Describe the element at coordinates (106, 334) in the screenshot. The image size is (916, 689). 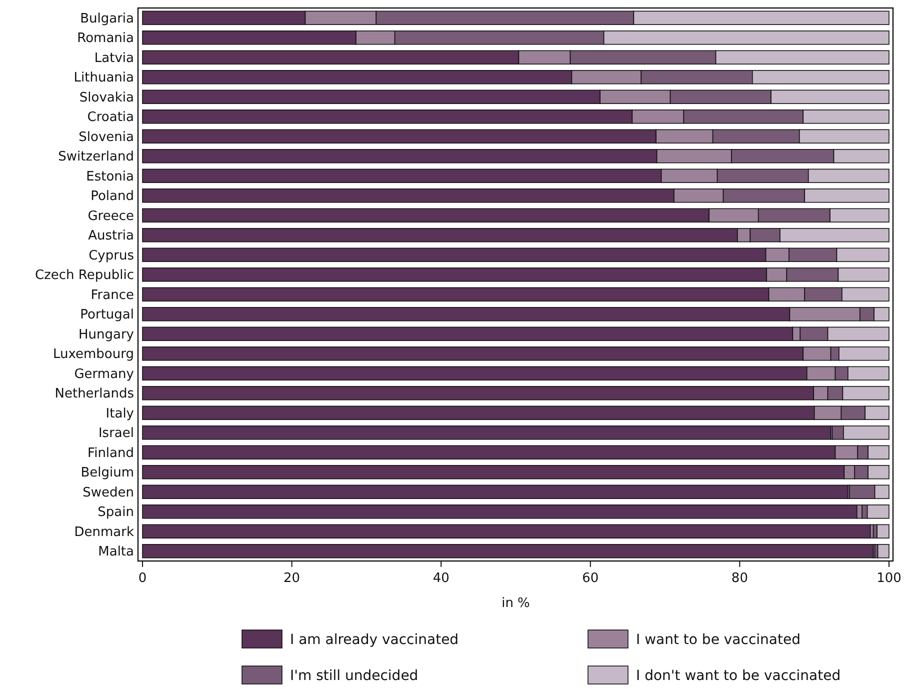
I see `y-tick-label: Hungary` at that location.